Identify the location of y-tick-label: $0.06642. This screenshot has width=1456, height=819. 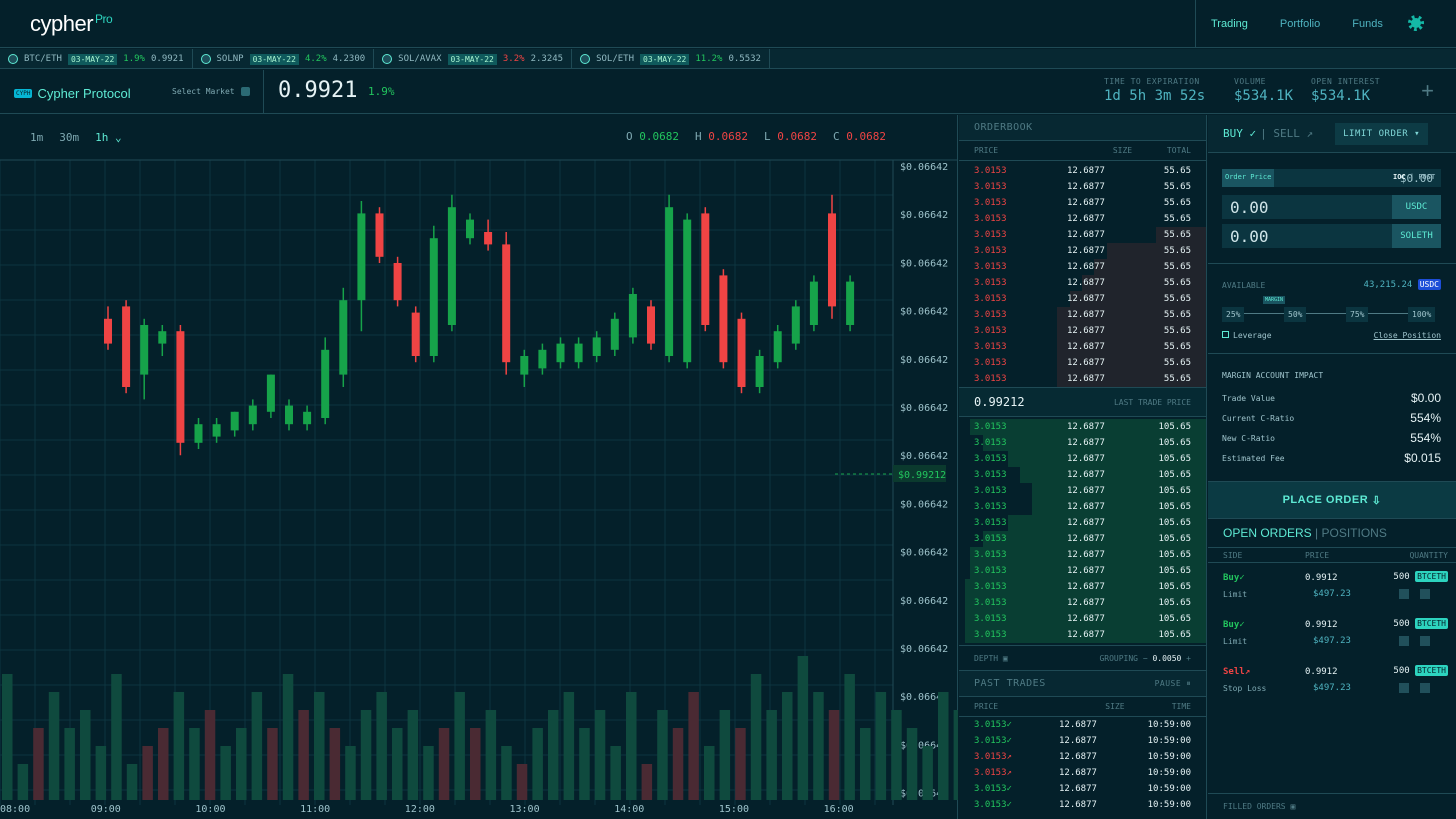
(924, 360).